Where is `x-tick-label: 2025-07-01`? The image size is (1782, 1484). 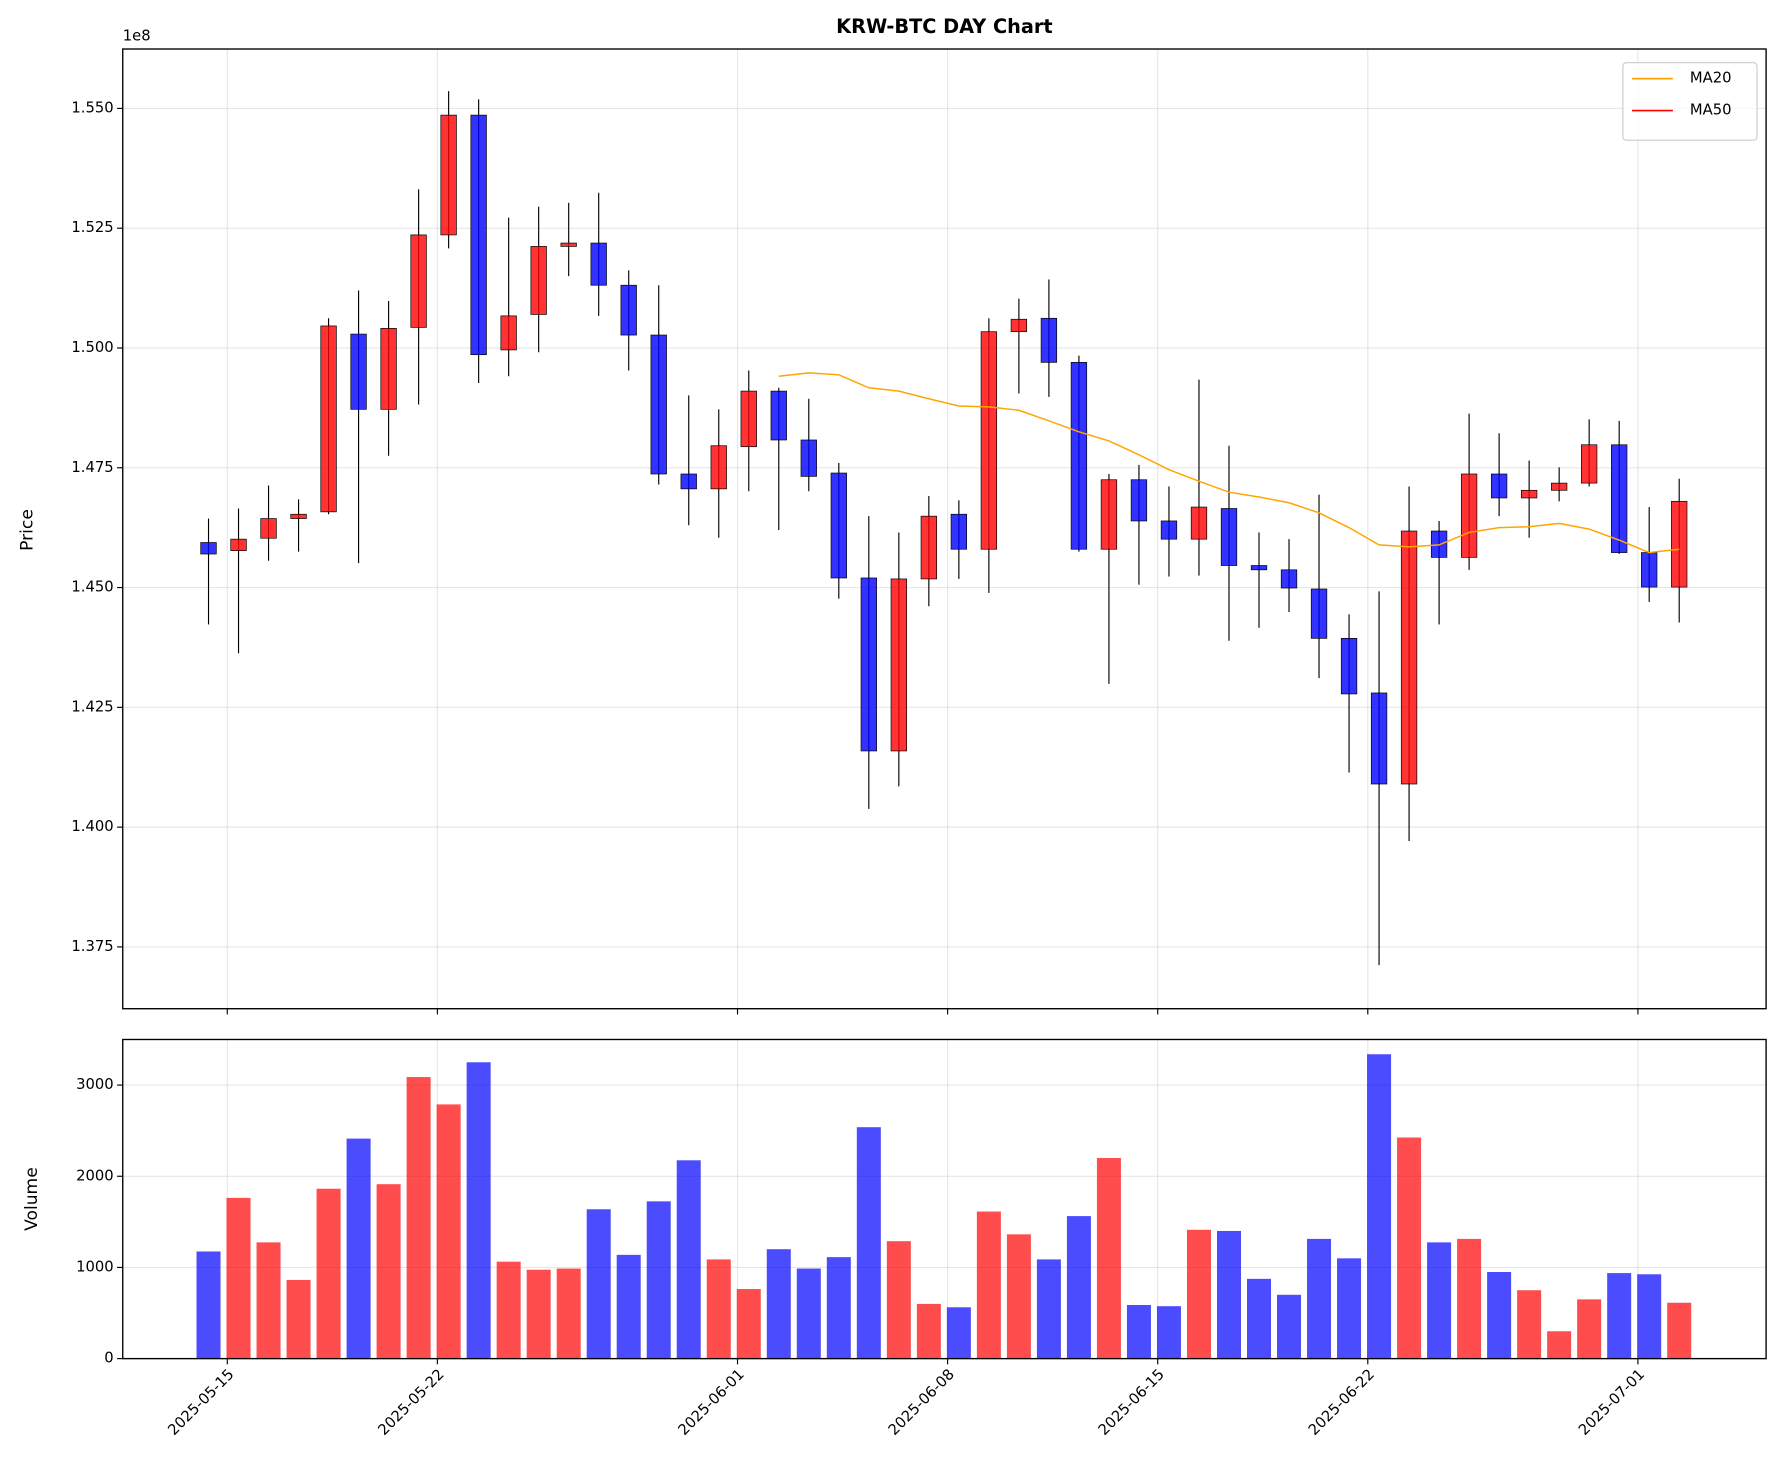
x-tick-label: 2025-07-01 is located at coordinates (1611, 1402).